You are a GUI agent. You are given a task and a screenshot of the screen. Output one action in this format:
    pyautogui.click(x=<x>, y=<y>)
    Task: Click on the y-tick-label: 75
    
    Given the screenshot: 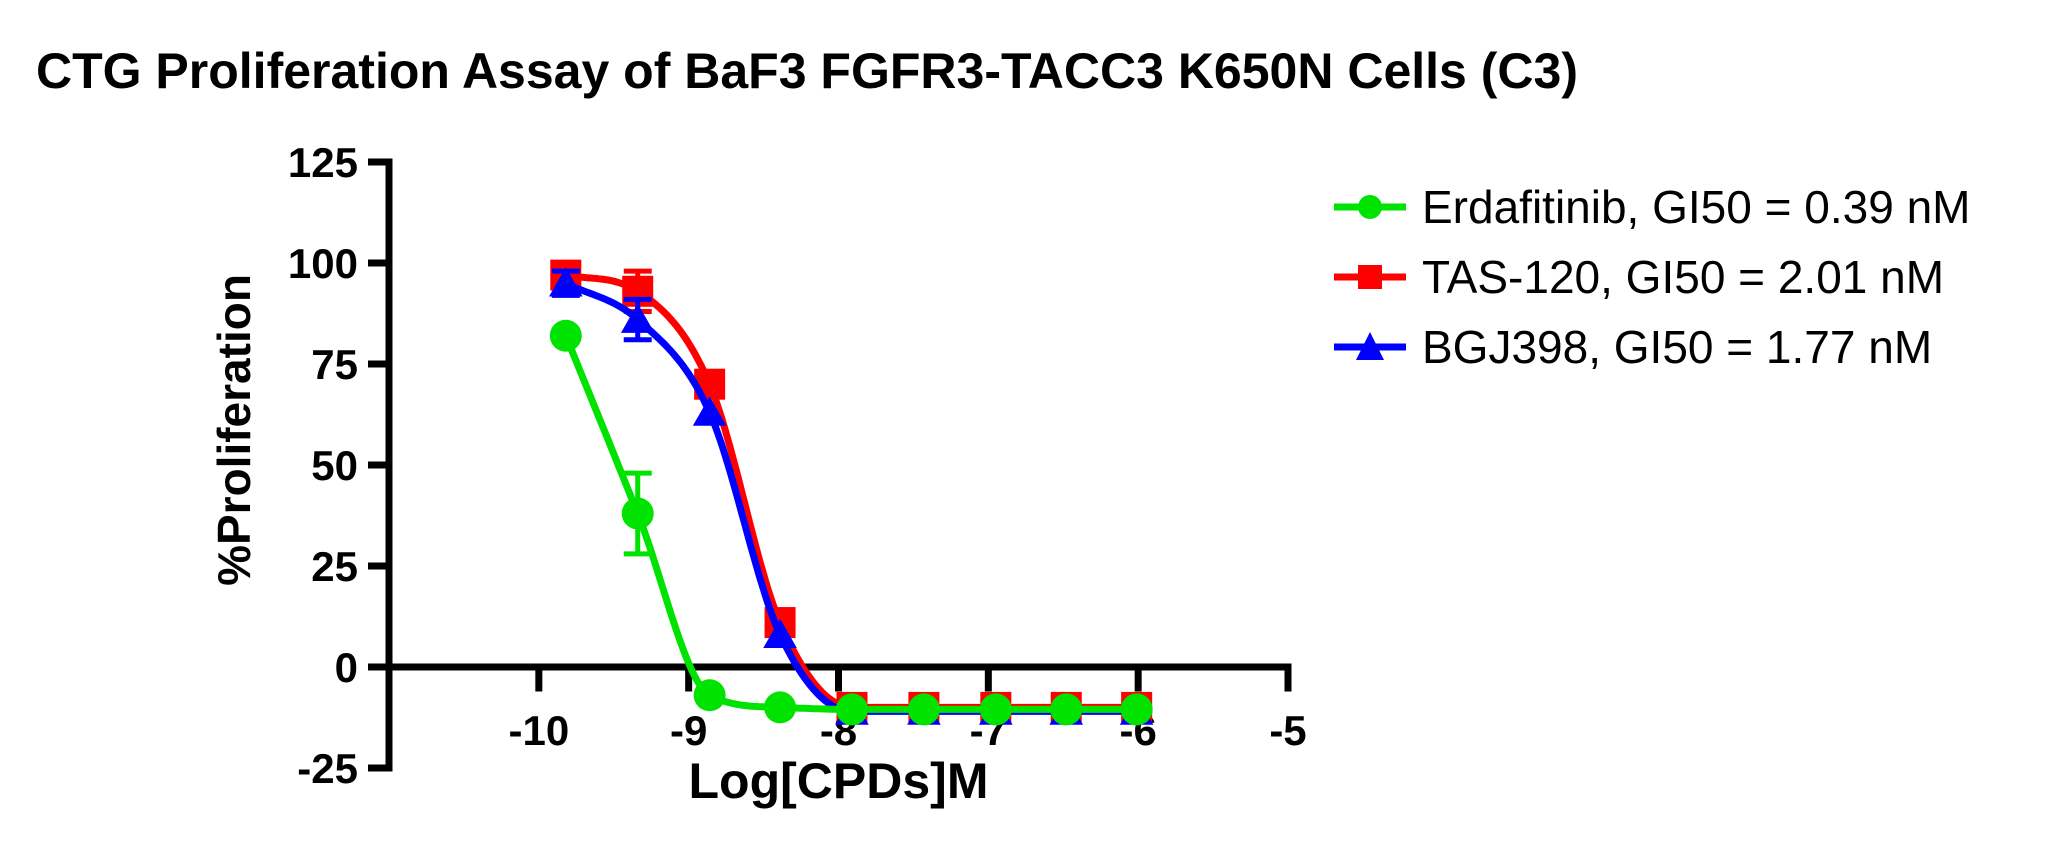 What is the action you would take?
    pyautogui.click(x=334, y=364)
    